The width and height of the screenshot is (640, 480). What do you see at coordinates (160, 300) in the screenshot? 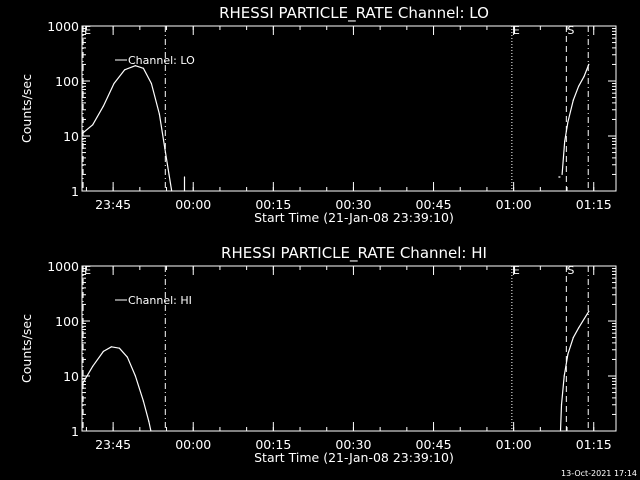
I see `legend-label: Channel: HI` at bounding box center [160, 300].